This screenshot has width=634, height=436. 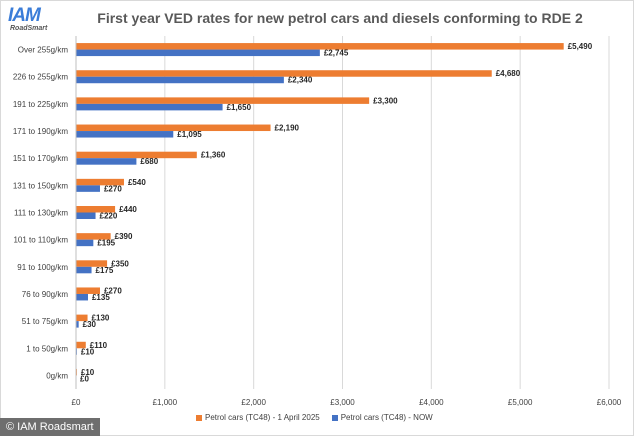 I want to click on y-category-label: 226 to 255g/km, so click(x=40, y=77).